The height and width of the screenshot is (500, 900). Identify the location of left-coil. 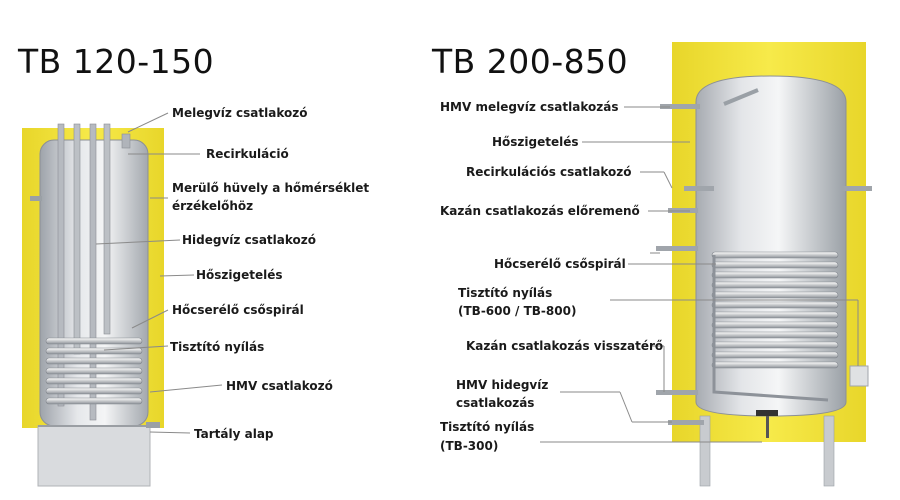
(94, 371).